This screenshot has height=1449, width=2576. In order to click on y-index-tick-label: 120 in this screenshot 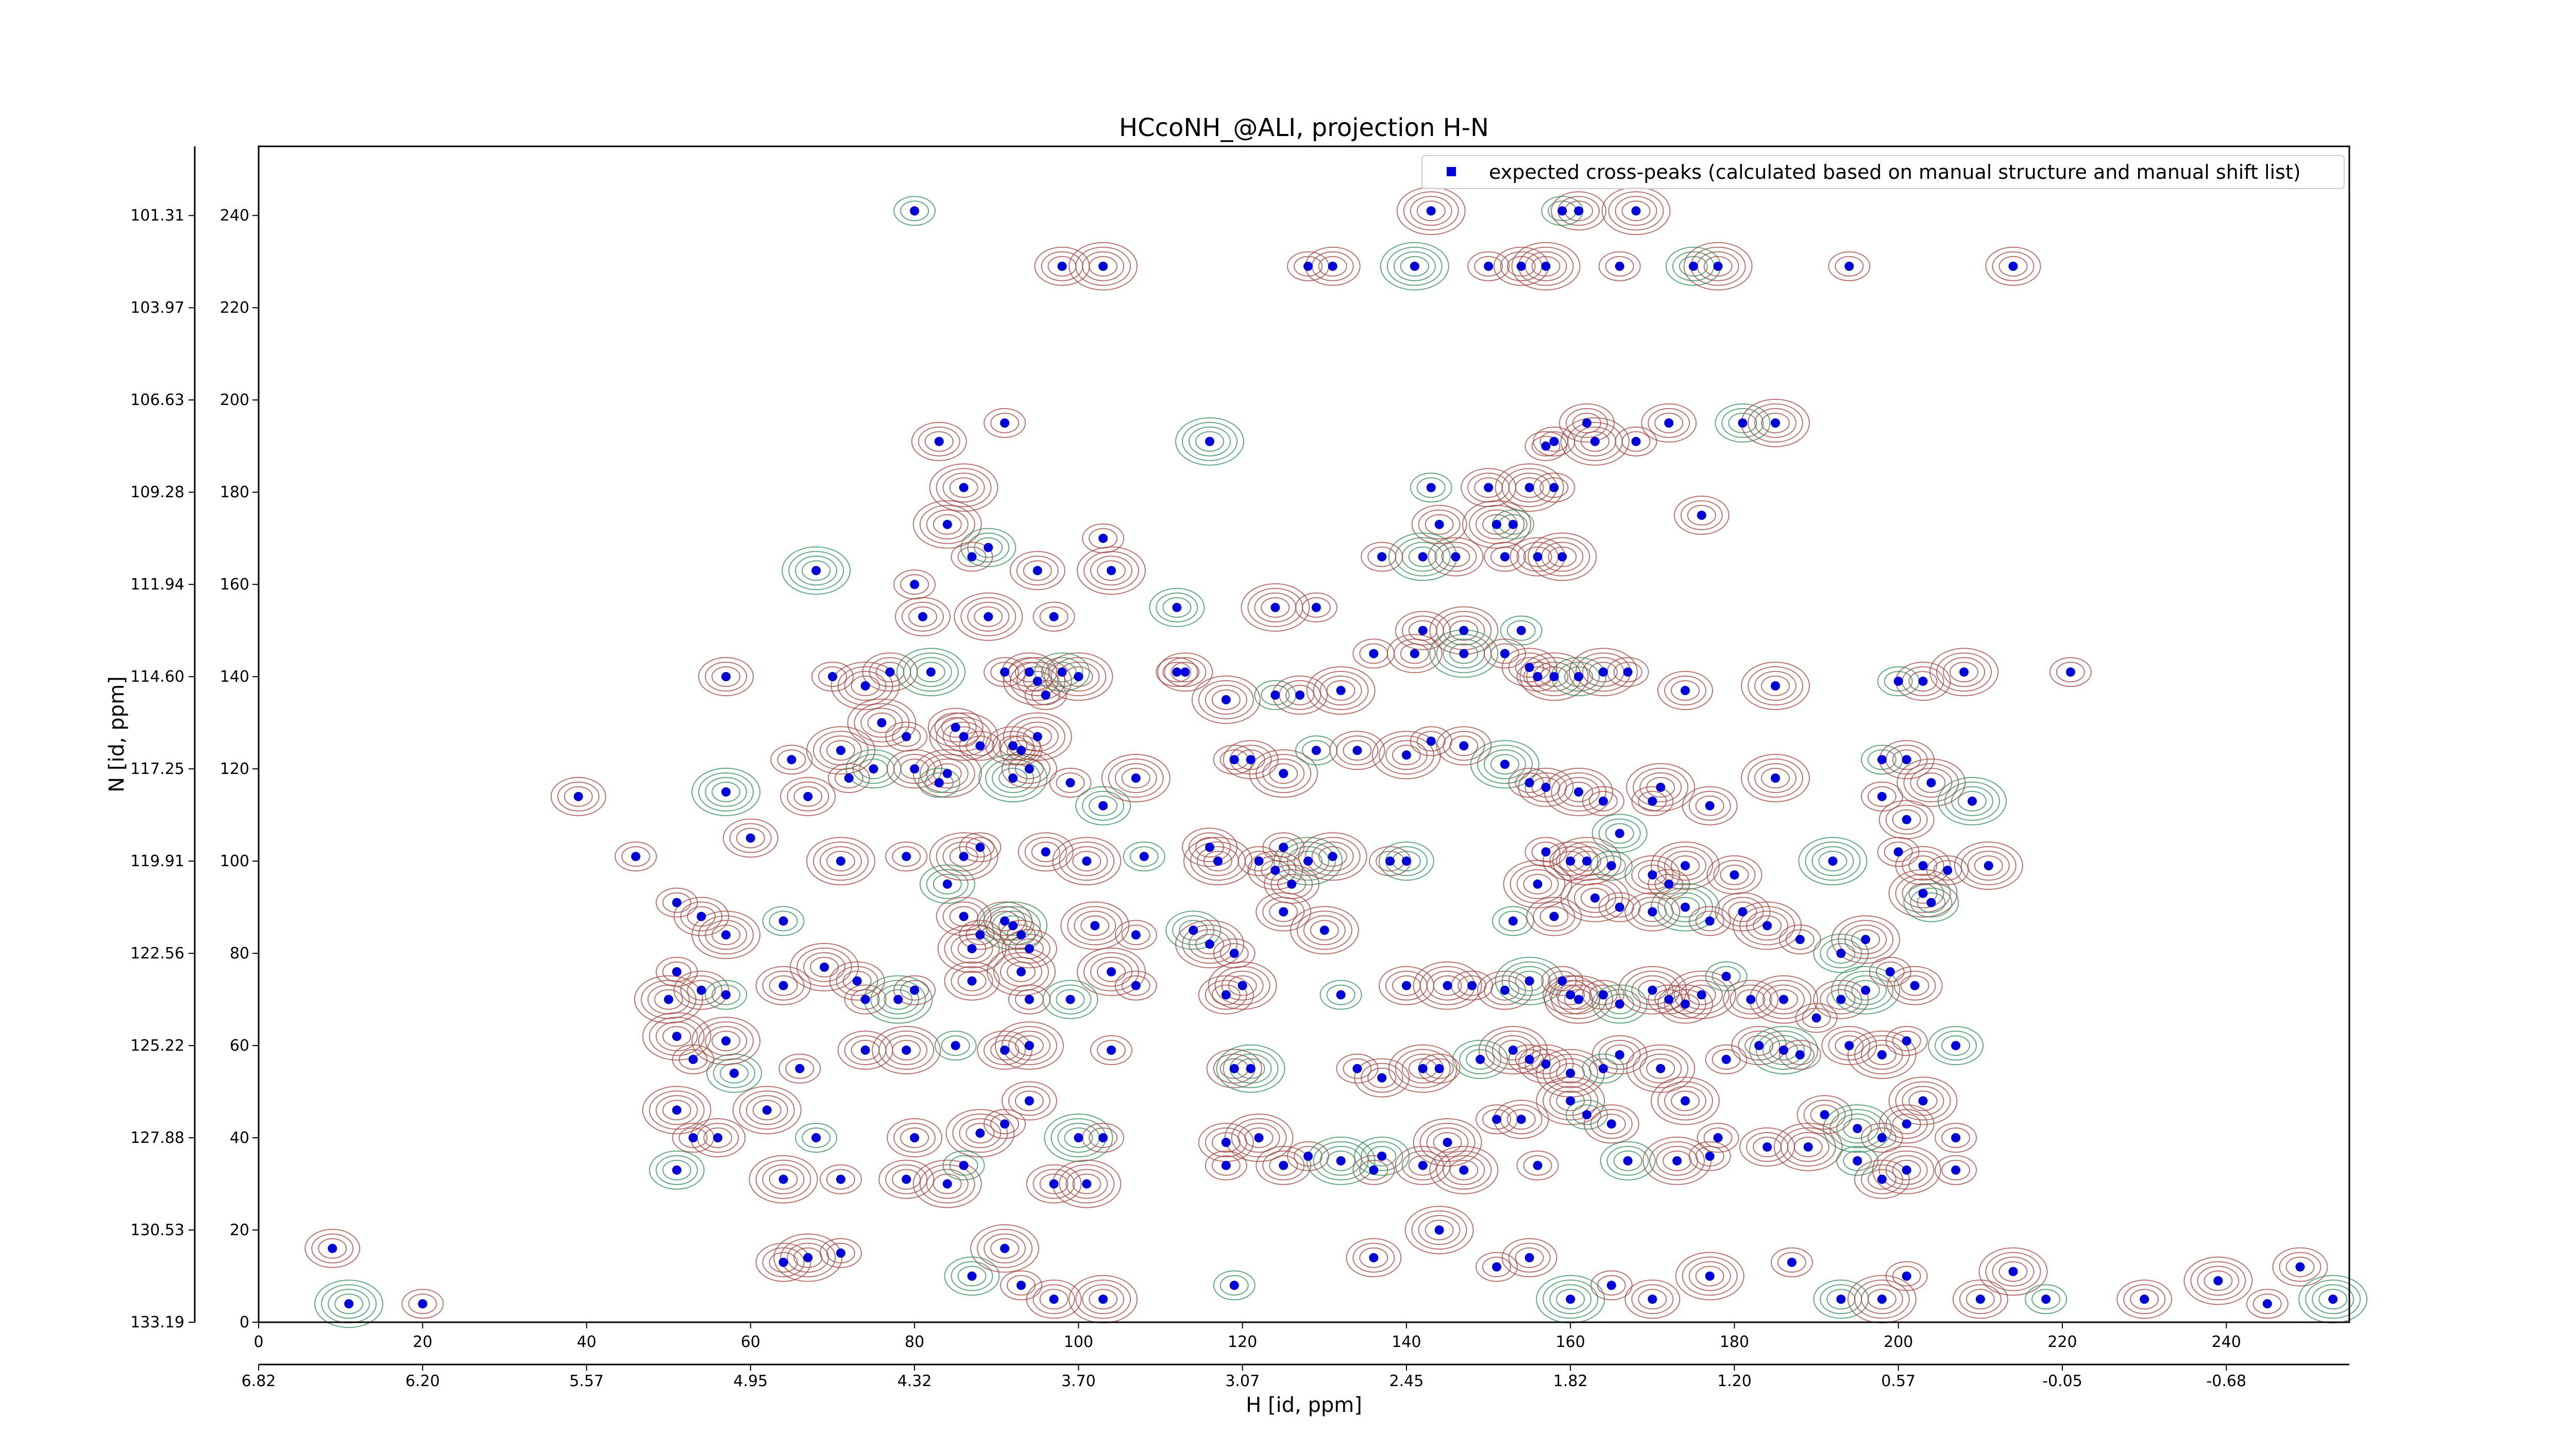, I will do `click(234, 769)`.